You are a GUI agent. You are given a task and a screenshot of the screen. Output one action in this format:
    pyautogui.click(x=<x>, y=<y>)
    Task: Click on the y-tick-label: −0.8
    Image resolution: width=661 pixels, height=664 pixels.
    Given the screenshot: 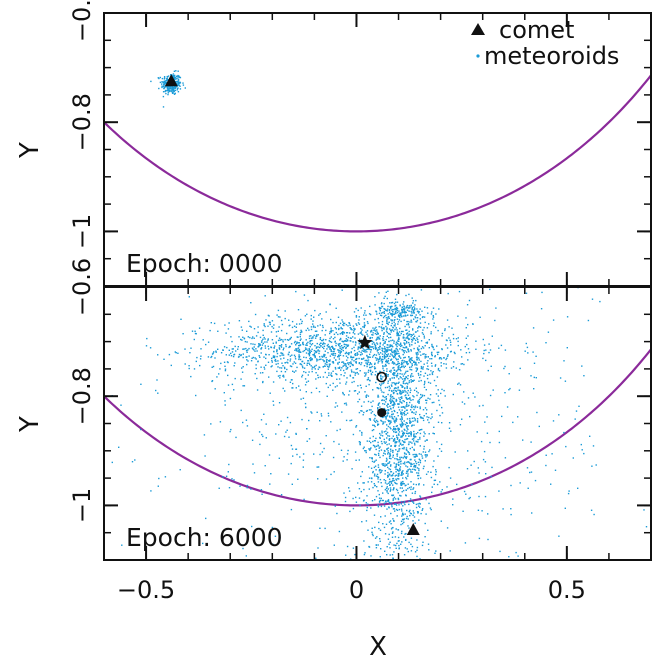 What is the action you would take?
    pyautogui.click(x=82, y=122)
    